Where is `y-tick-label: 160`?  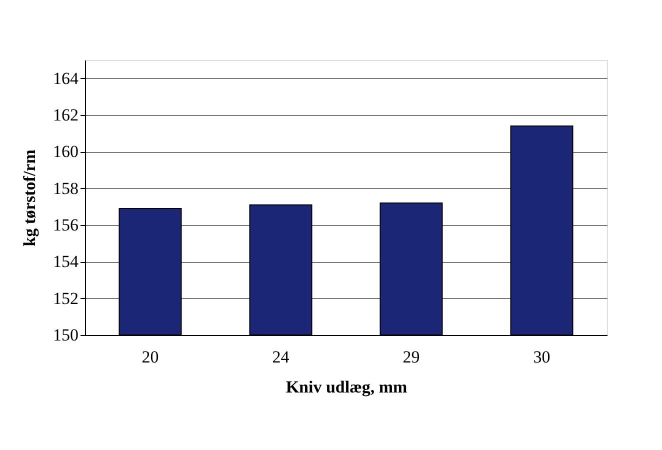 y-tick-label: 160 is located at coordinates (65, 152).